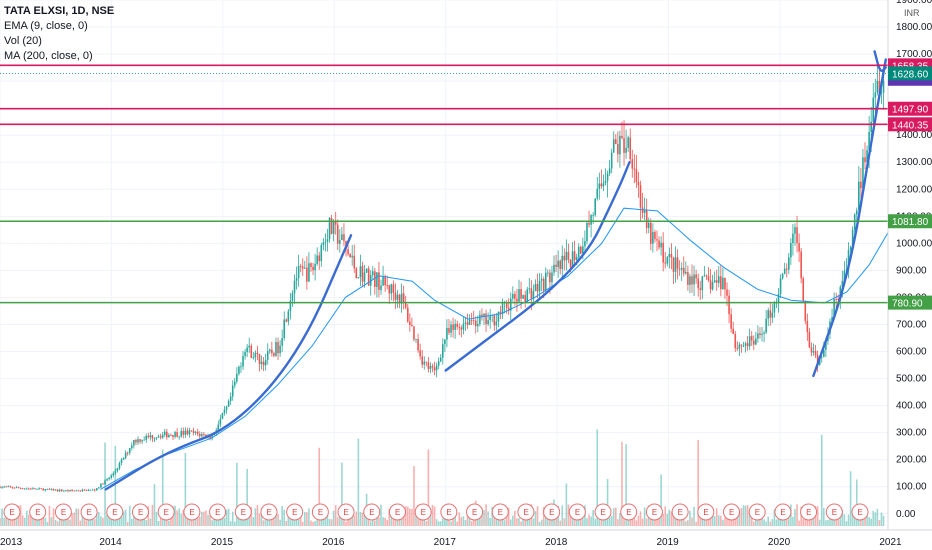 Image resolution: width=932 pixels, height=550 pixels. What do you see at coordinates (451, 542) in the screenshot?
I see `time-axis-labels: 2013 2014 2015 2016 2017 2018 2019 2020 2021` at bounding box center [451, 542].